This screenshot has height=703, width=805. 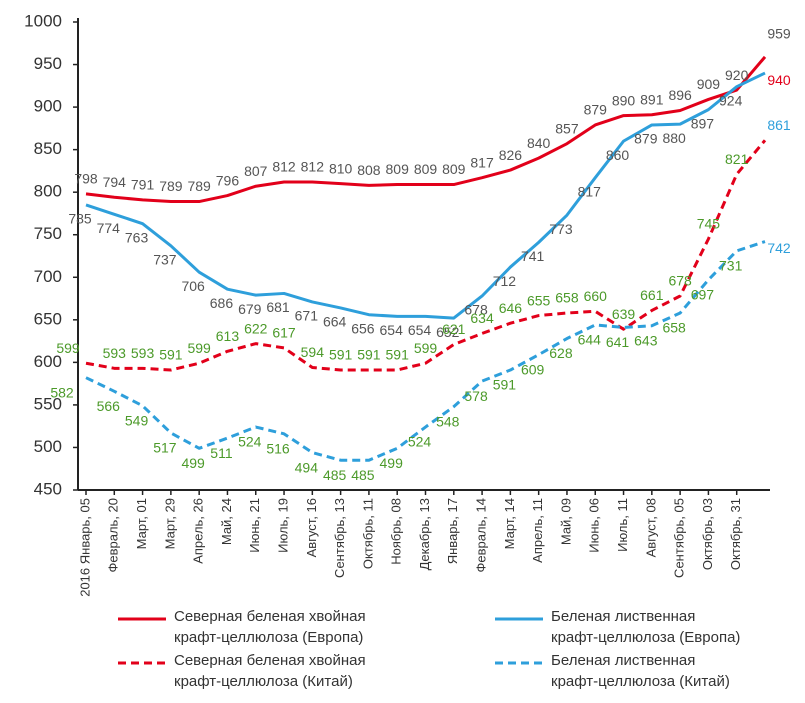 What do you see at coordinates (590, 340) in the screenshot?
I see `data-label: 644` at bounding box center [590, 340].